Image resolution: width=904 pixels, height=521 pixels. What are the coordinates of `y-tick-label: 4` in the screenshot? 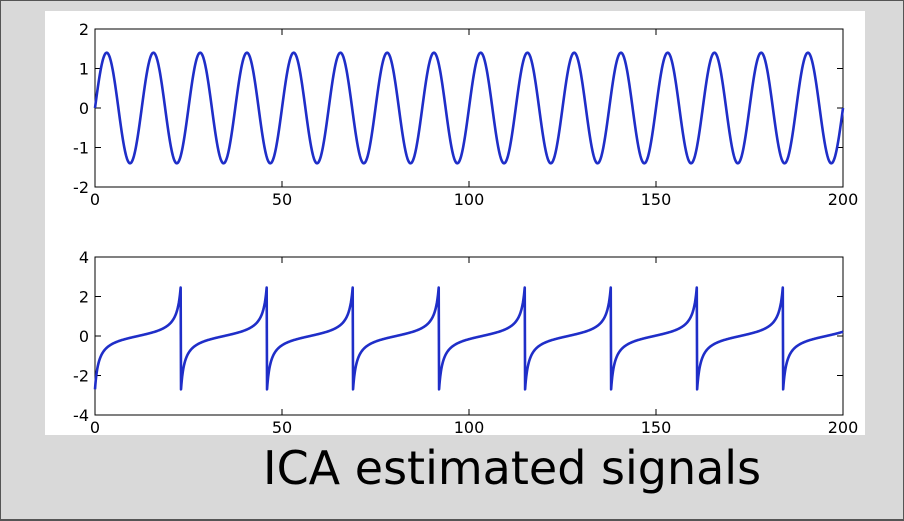 It's located at (84, 257).